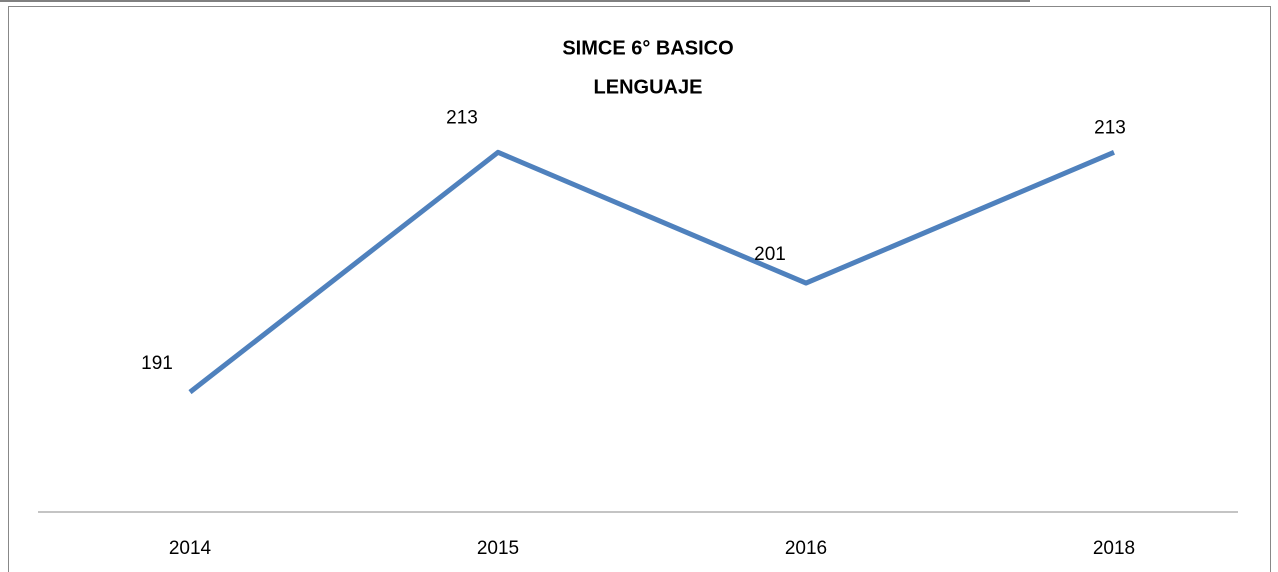  I want to click on chart-title: SIMCE 6° BASICO, so click(647, 48).